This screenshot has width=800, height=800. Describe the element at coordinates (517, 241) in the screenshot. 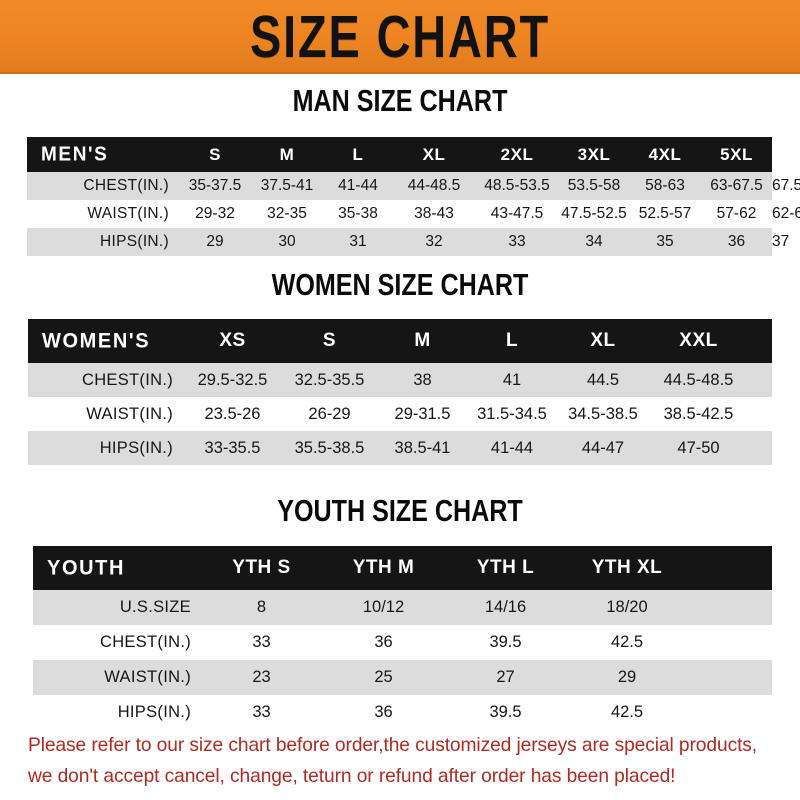

I see `man-cell-2-4: 33` at that location.